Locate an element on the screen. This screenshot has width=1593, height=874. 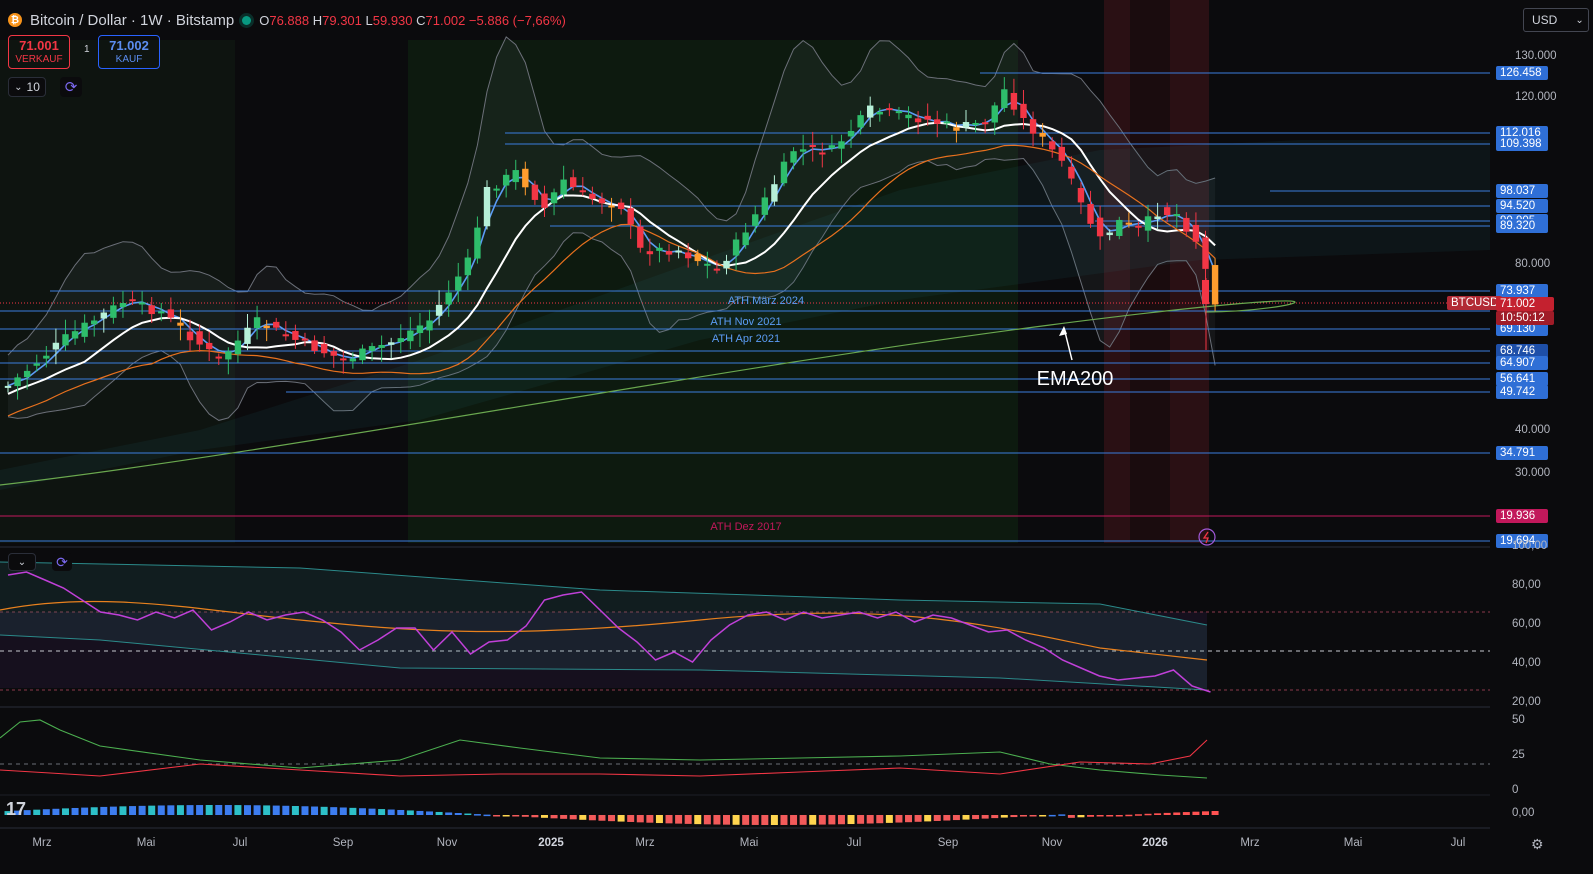
sell-button: 71.001 VERKAUF is located at coordinates (39, 52).